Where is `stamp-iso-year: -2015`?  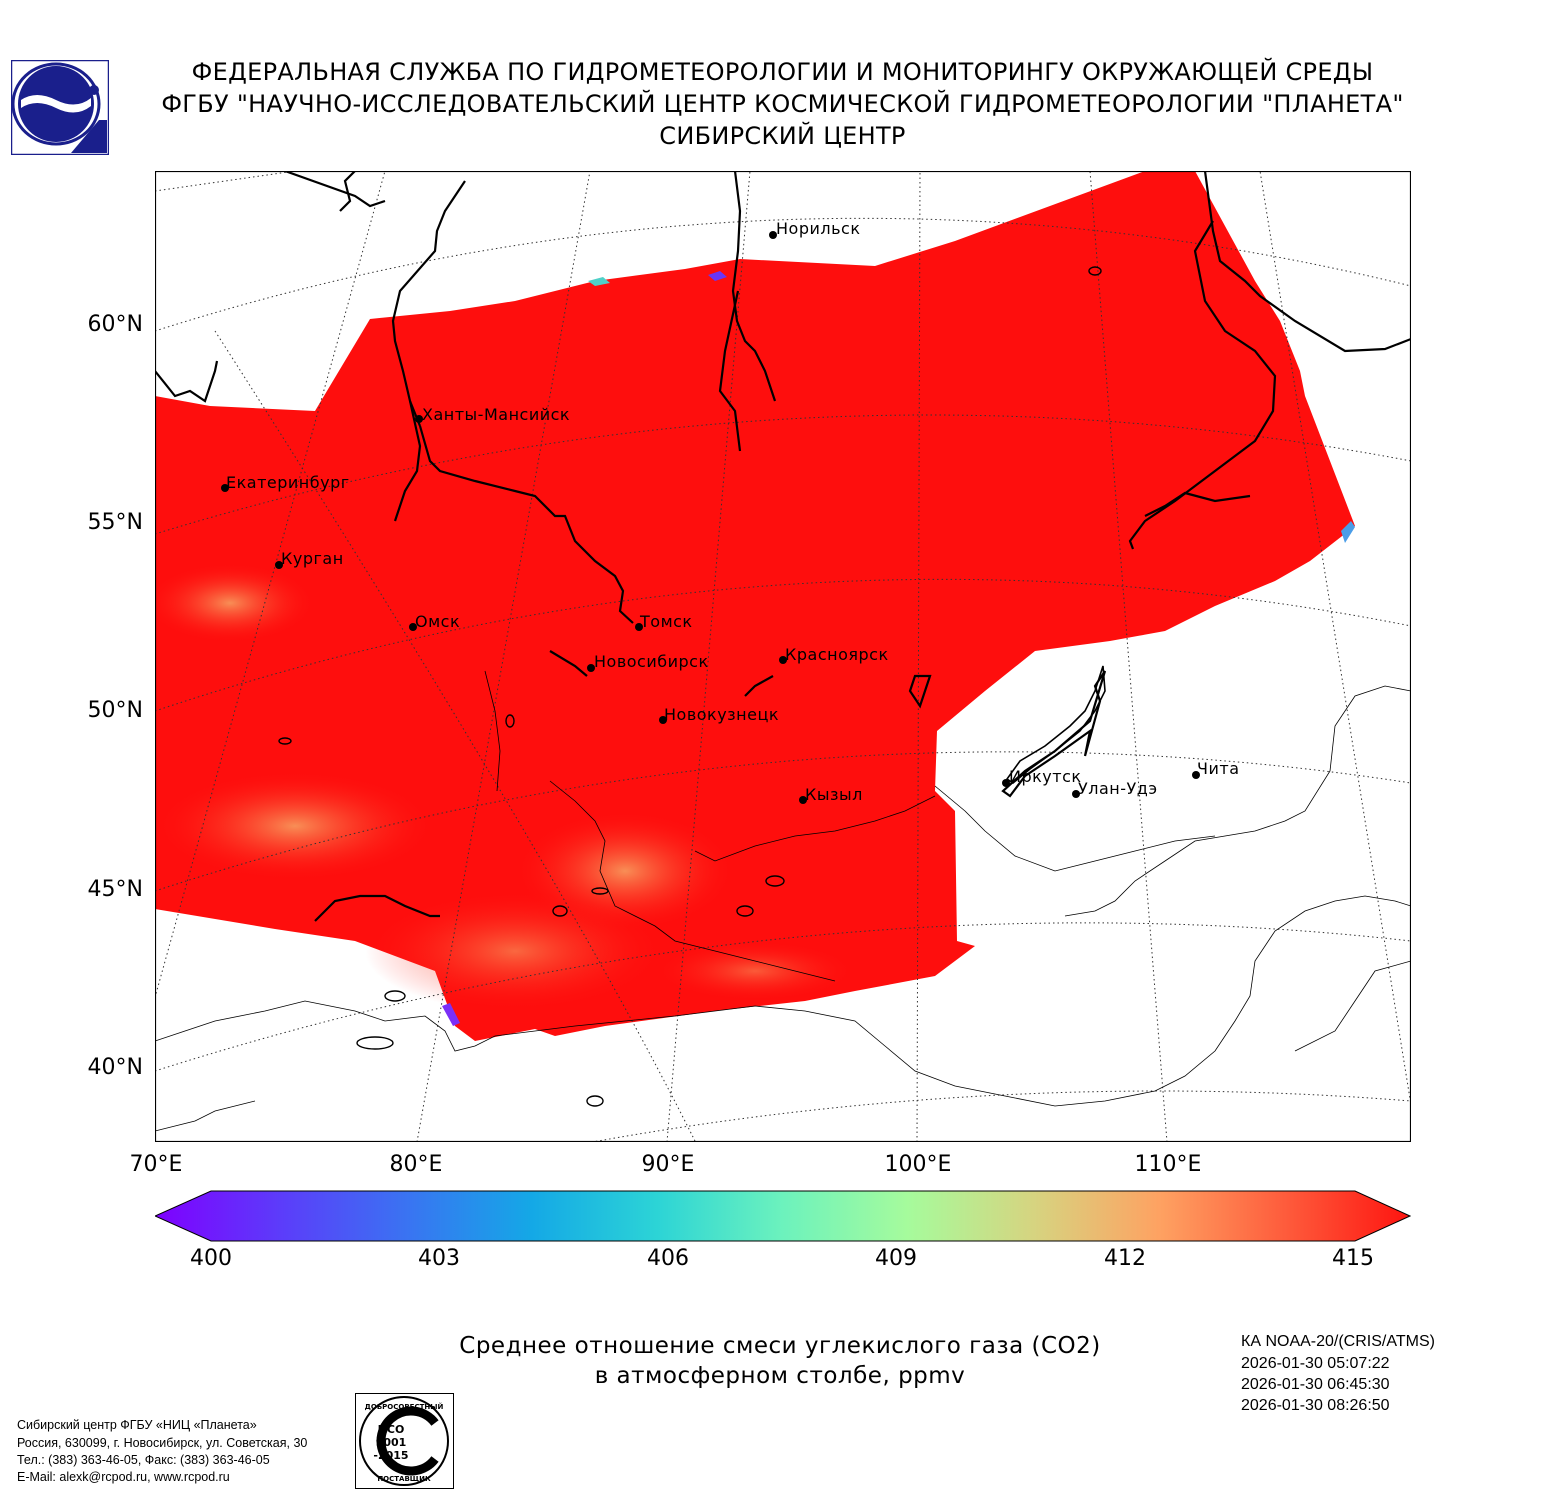
stamp-iso-year: -2015 is located at coordinates (390, 1455).